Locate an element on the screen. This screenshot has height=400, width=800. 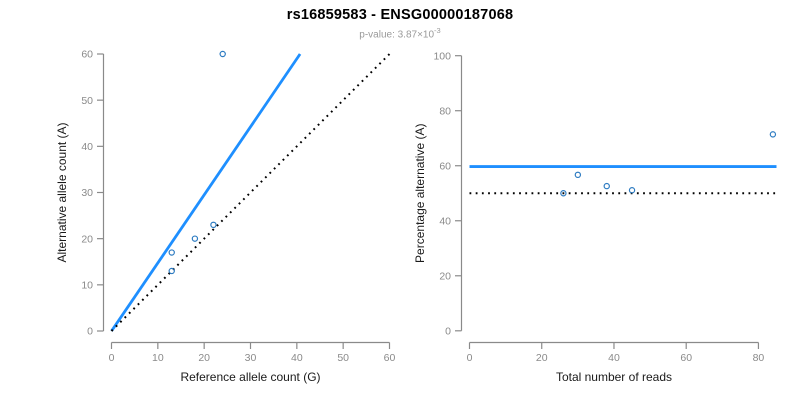
y-tick-label: 10 is located at coordinates (87, 286).